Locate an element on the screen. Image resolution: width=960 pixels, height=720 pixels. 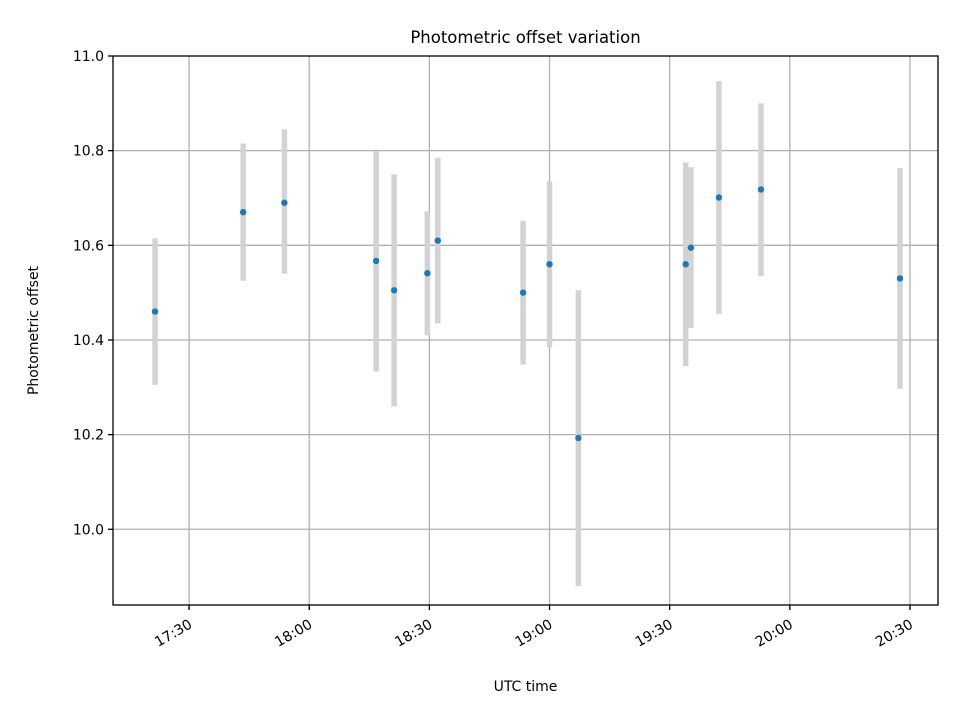
y-tick-label: 10.8 is located at coordinates (88, 152).